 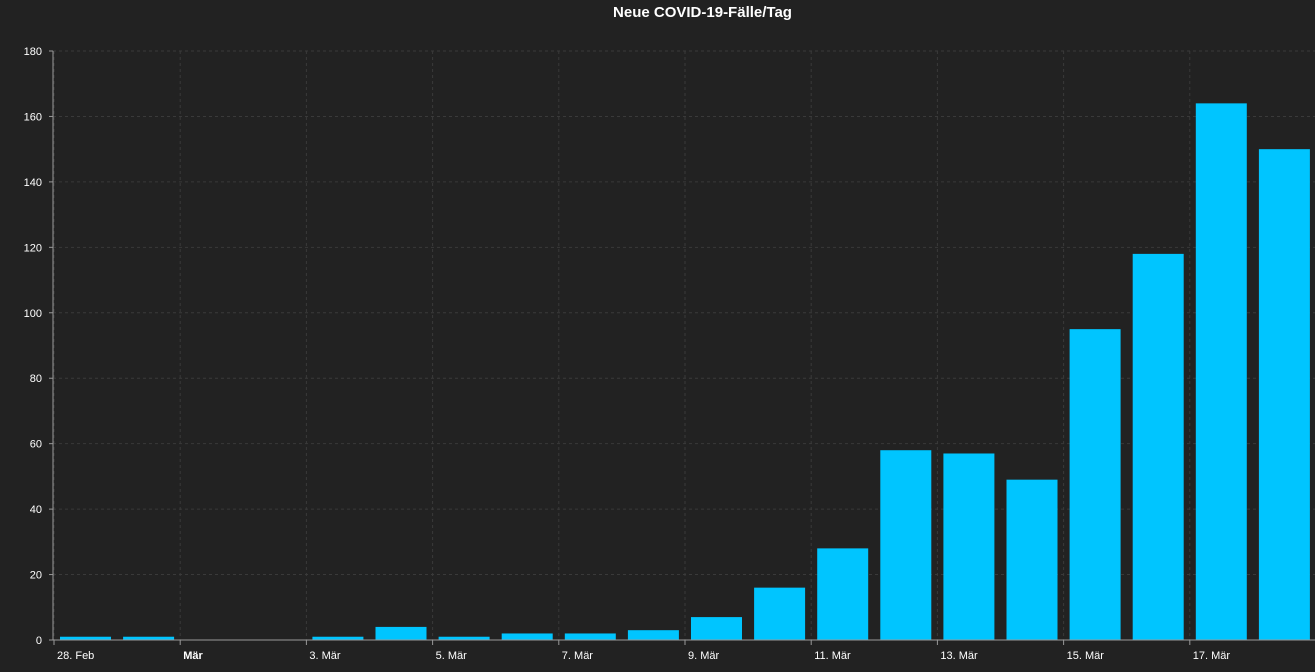 What do you see at coordinates (75, 656) in the screenshot?
I see `x-tick-label: 28. Feb` at bounding box center [75, 656].